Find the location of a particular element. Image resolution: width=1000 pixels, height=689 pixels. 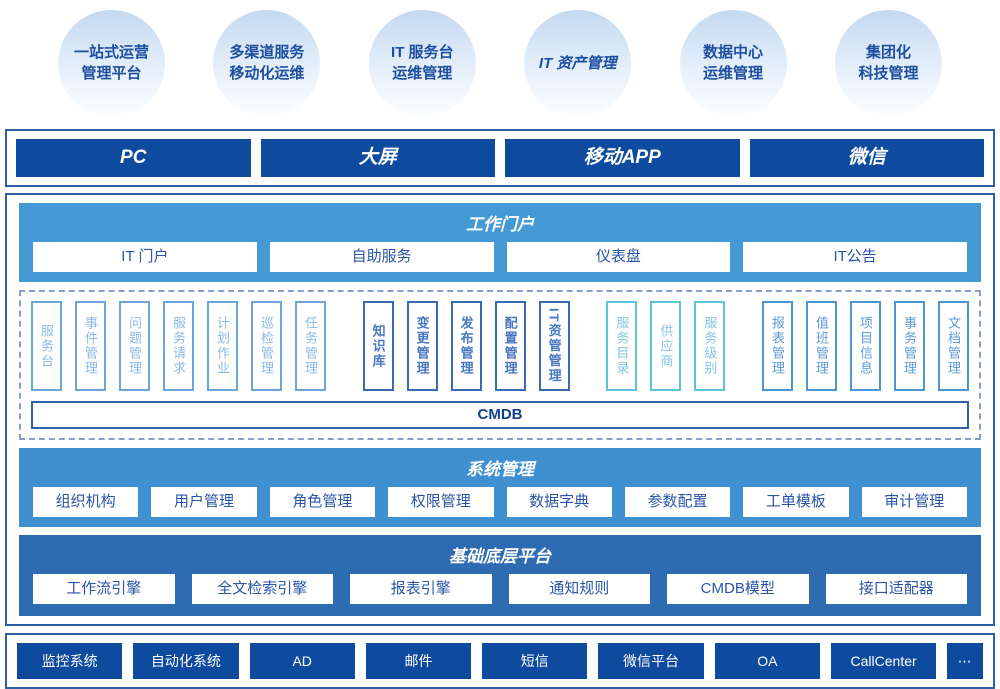

channel-pc: PC is located at coordinates (133, 158).